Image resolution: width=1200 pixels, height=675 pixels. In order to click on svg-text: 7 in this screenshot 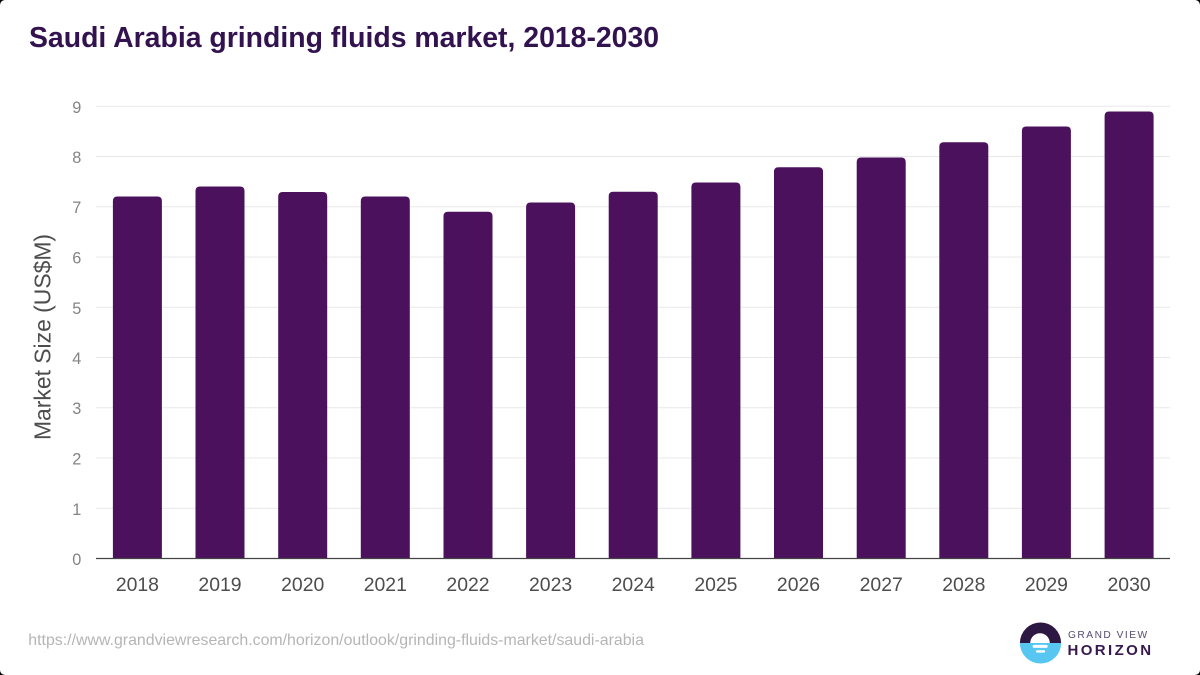, I will do `click(76, 208)`.